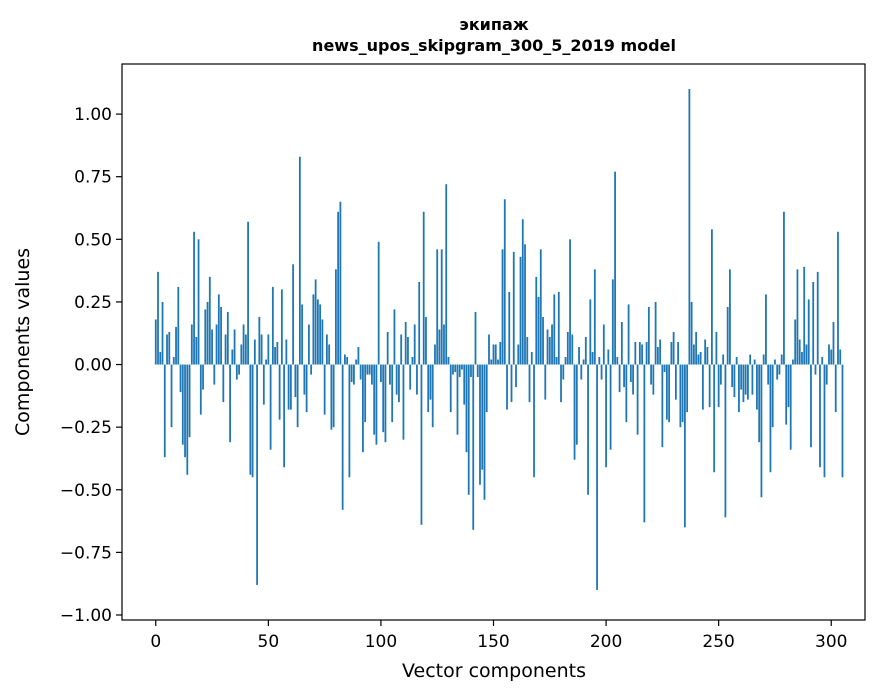 The height and width of the screenshot is (696, 880). What do you see at coordinates (93, 240) in the screenshot?
I see `y-tick-label: 0.50` at bounding box center [93, 240].